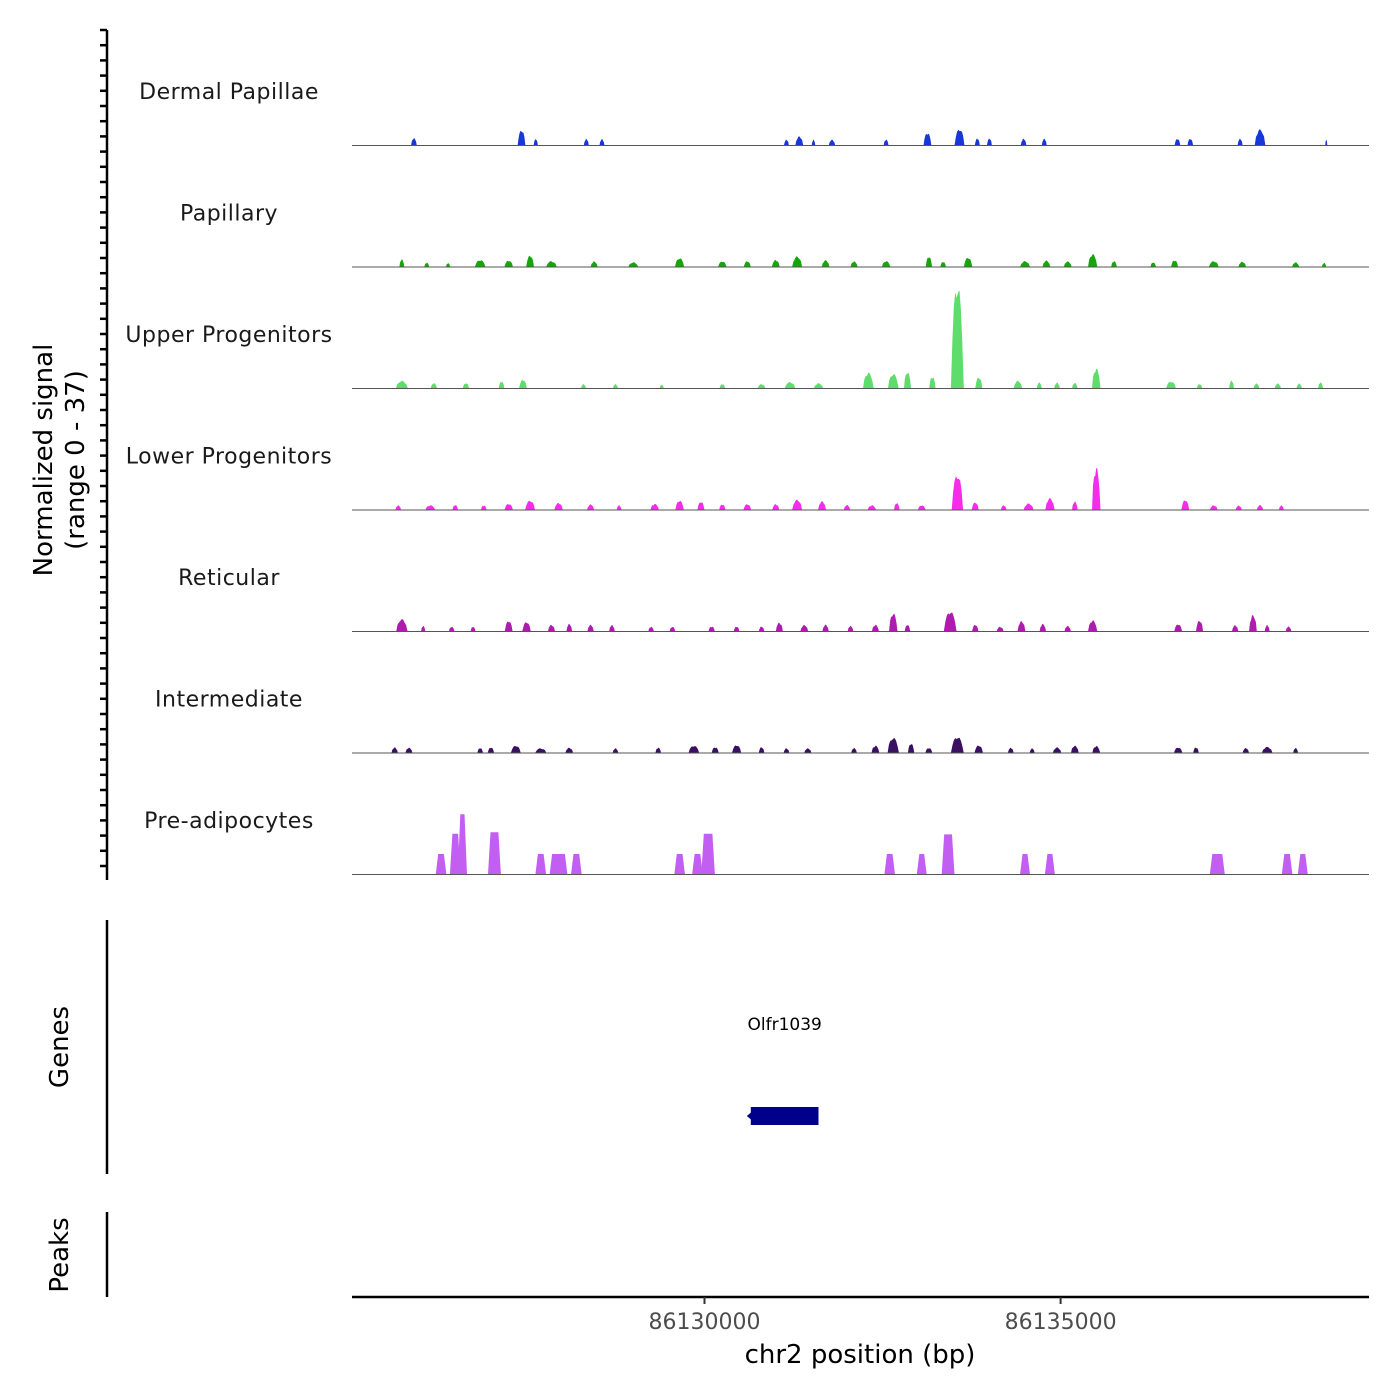 This screenshot has width=1400, height=1400. I want to click on gene-body, so click(784, 1116).